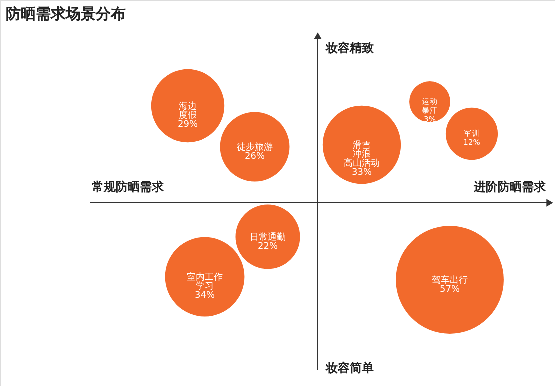  Describe the element at coordinates (205, 282) in the screenshot. I see `category-label: 室内工作学习` at that location.